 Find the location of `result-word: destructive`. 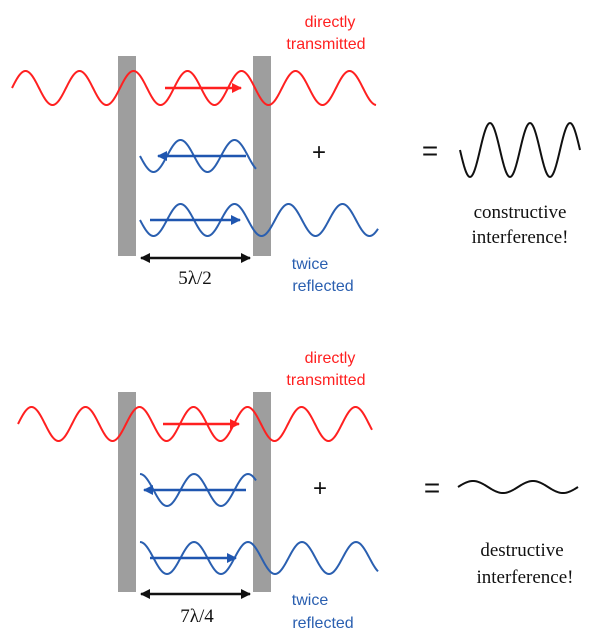

result-word: destructive is located at coordinates (521, 550).